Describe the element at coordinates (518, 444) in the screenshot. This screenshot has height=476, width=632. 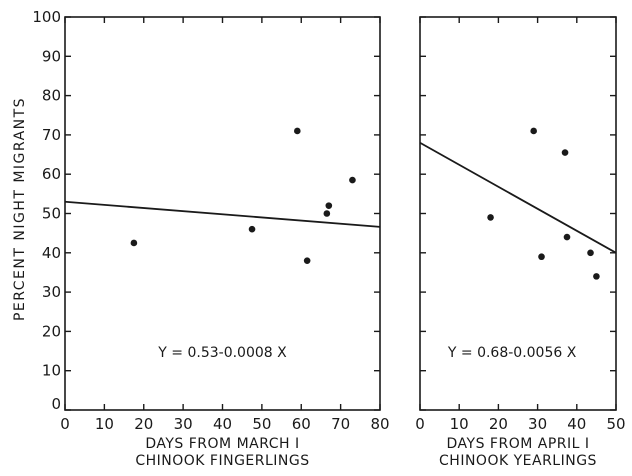
I see `x-axis-label-yearlings: DAYS FROM APRIL I` at that location.